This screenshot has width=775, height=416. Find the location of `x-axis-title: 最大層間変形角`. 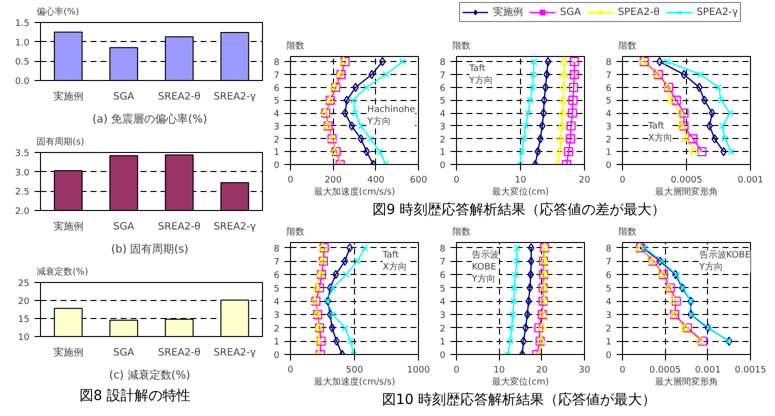

x-axis-title: 最大層間変形角 is located at coordinates (686, 382).